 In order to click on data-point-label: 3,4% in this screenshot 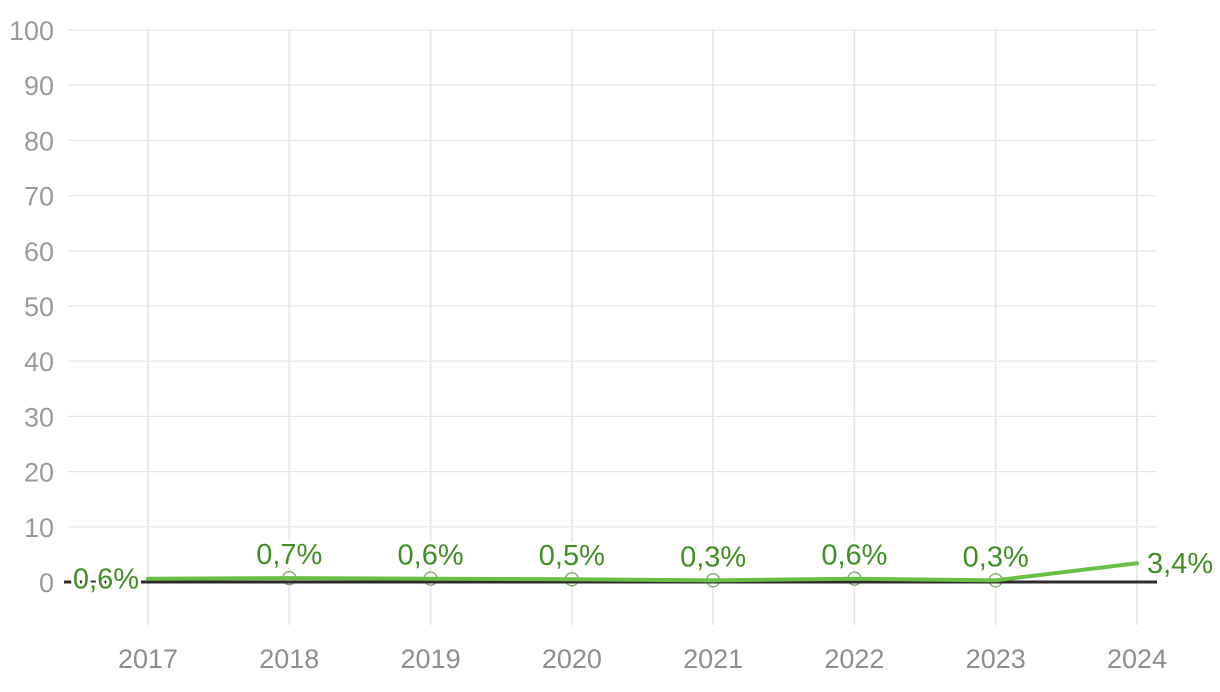, I will do `click(1180, 564)`.